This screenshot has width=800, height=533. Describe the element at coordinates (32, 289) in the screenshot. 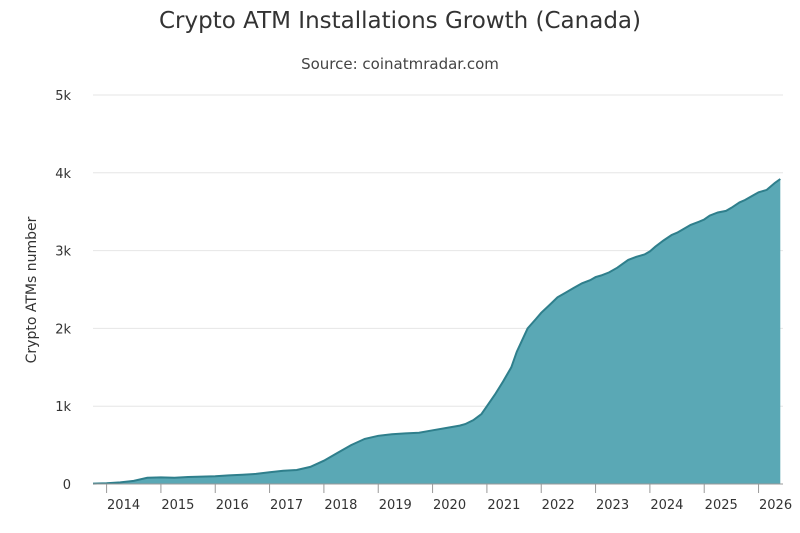

I see `y-axis-label: Crypto ATMs number` at that location.